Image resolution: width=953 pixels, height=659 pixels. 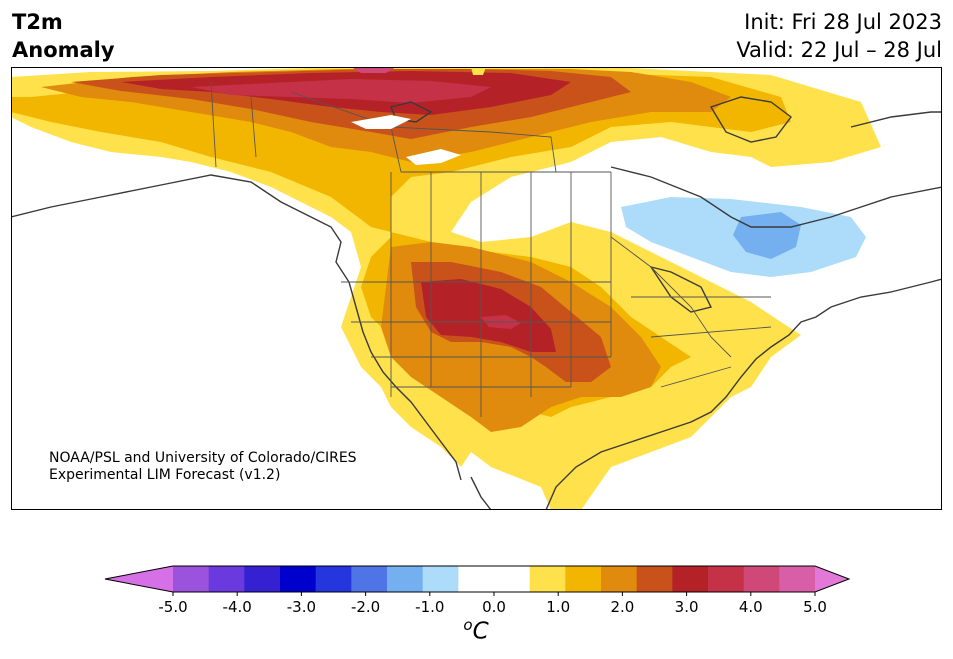 I want to click on colorbar-ticks: -5.0 -4.0 -3.0 -2.0 -1.0 0.0 1.0 2.0 3.0 4.0 5.0, so click(x=492, y=604).